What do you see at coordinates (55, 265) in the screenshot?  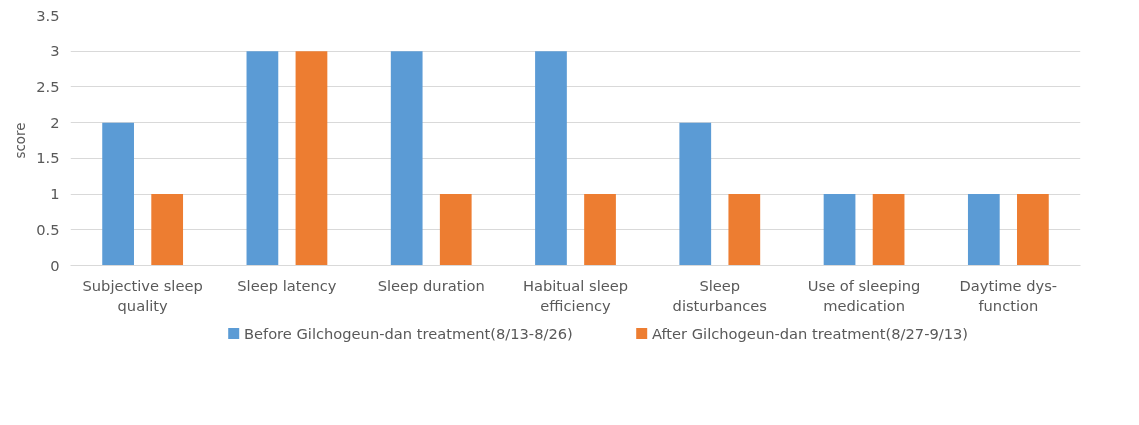 I see `y-tick-label: 0` at bounding box center [55, 265].